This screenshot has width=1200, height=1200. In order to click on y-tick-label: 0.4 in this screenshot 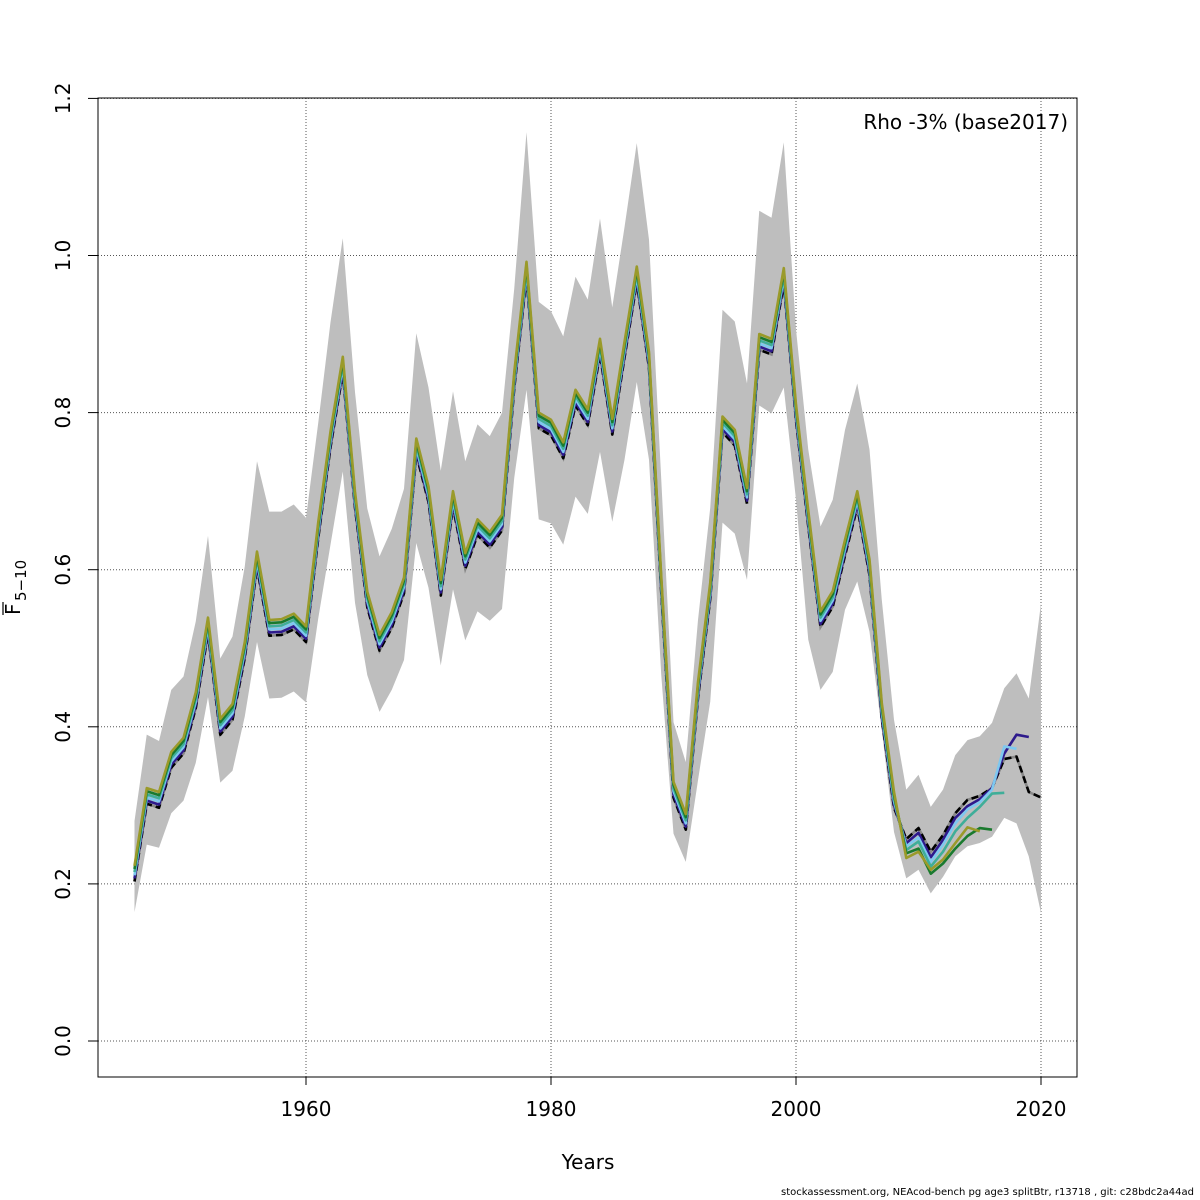, I will do `click(63, 727)`.